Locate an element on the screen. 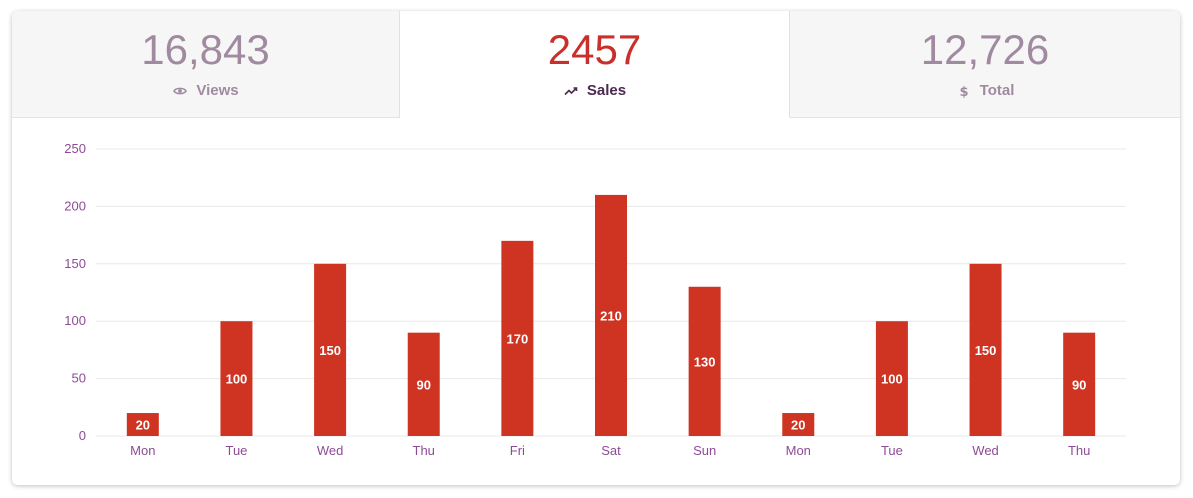 The image size is (1193, 498). x-tick-label: Fri is located at coordinates (517, 450).